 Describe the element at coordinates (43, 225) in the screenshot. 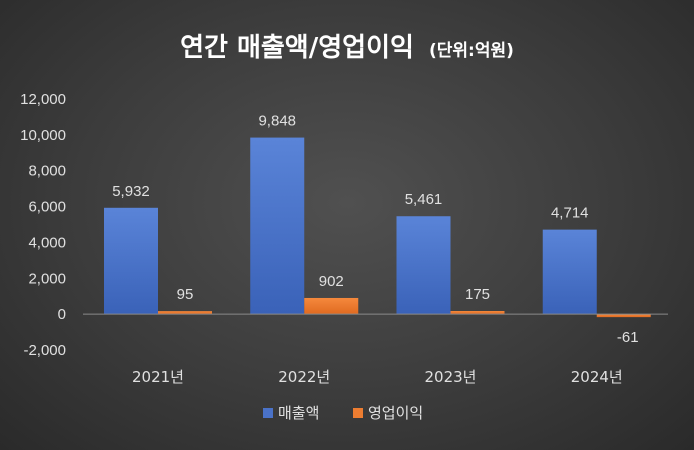

I see `y-axis: 12,000 10,000 8,000 6,000 4,000 2,000 0 -2,000` at that location.